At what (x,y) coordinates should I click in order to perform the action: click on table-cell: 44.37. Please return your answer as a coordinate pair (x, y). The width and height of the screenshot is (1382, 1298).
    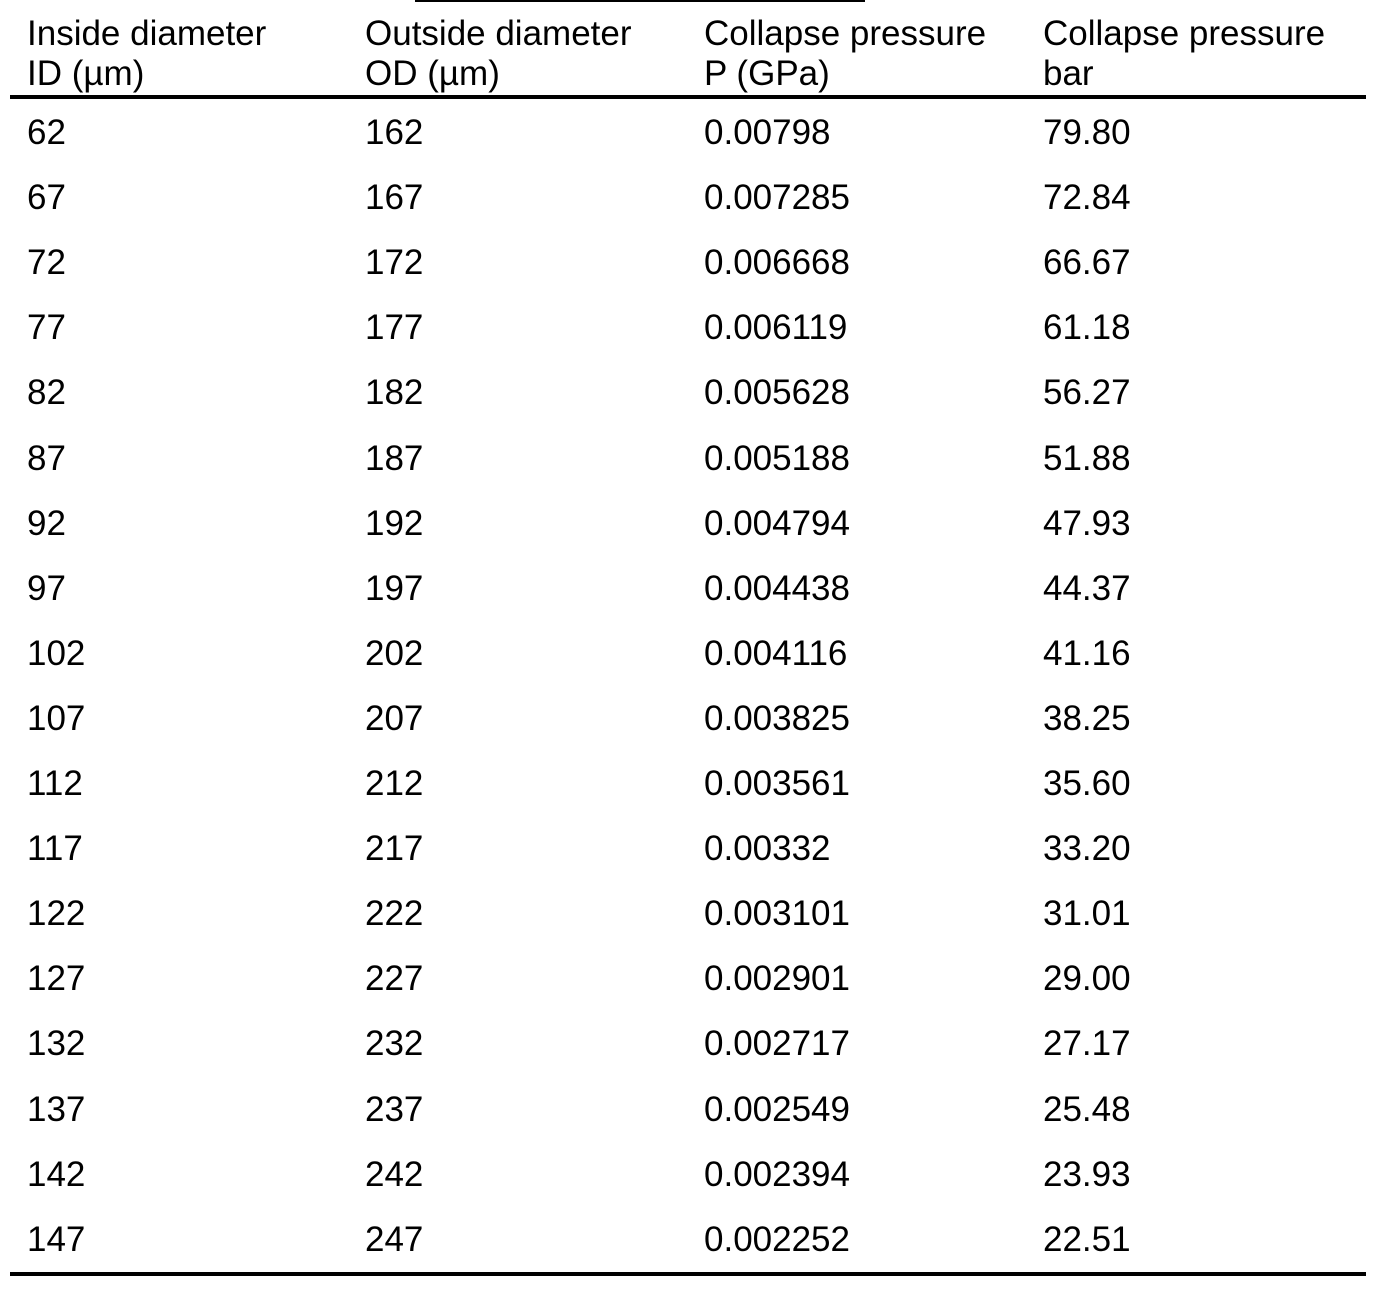
    Looking at the image, I should click on (1087, 588).